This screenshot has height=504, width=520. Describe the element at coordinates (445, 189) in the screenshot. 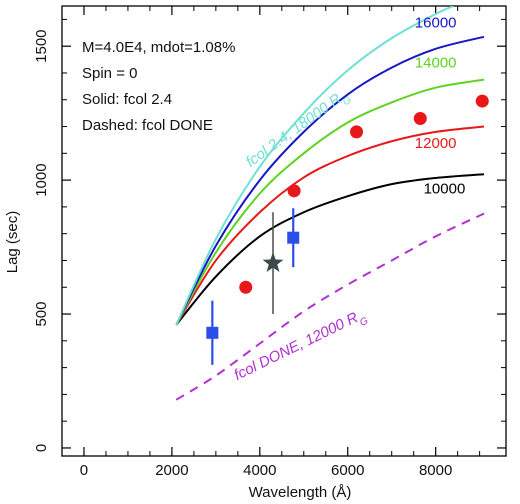

I see `series-label: 10000` at that location.